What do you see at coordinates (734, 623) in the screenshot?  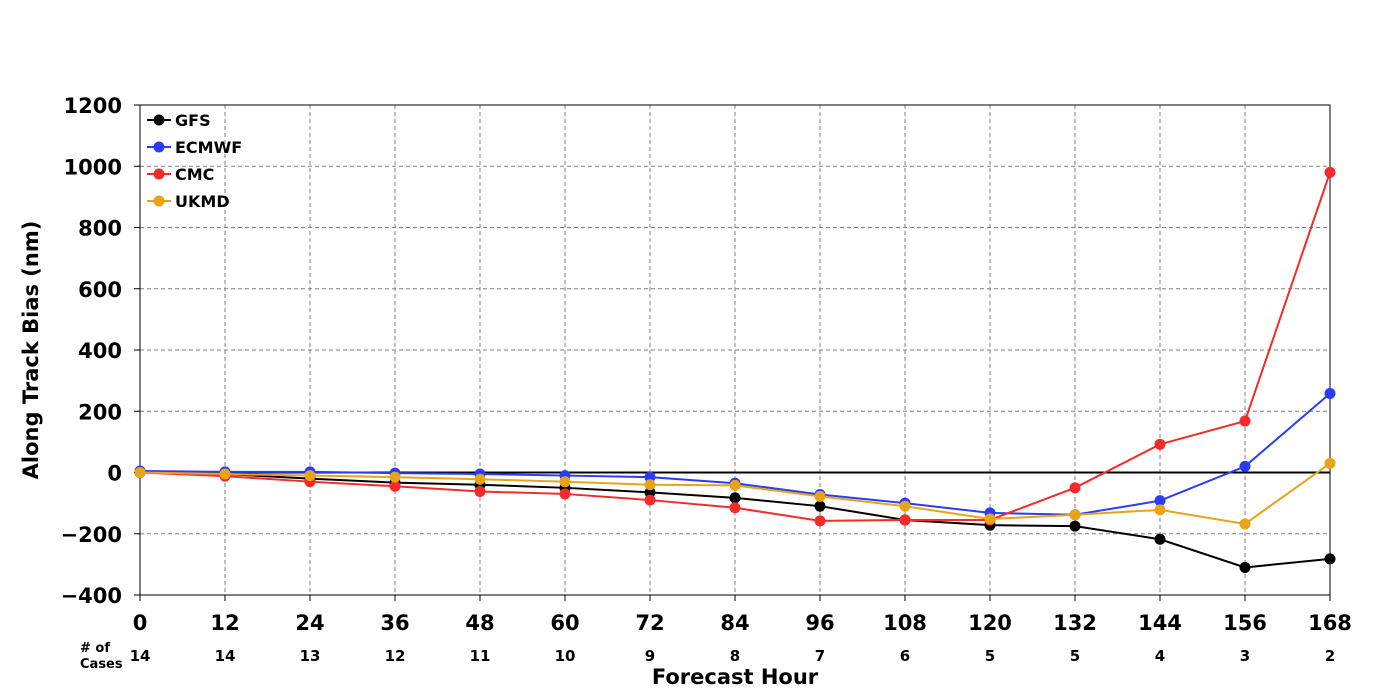 I see `x-tick-label: 84` at bounding box center [734, 623].